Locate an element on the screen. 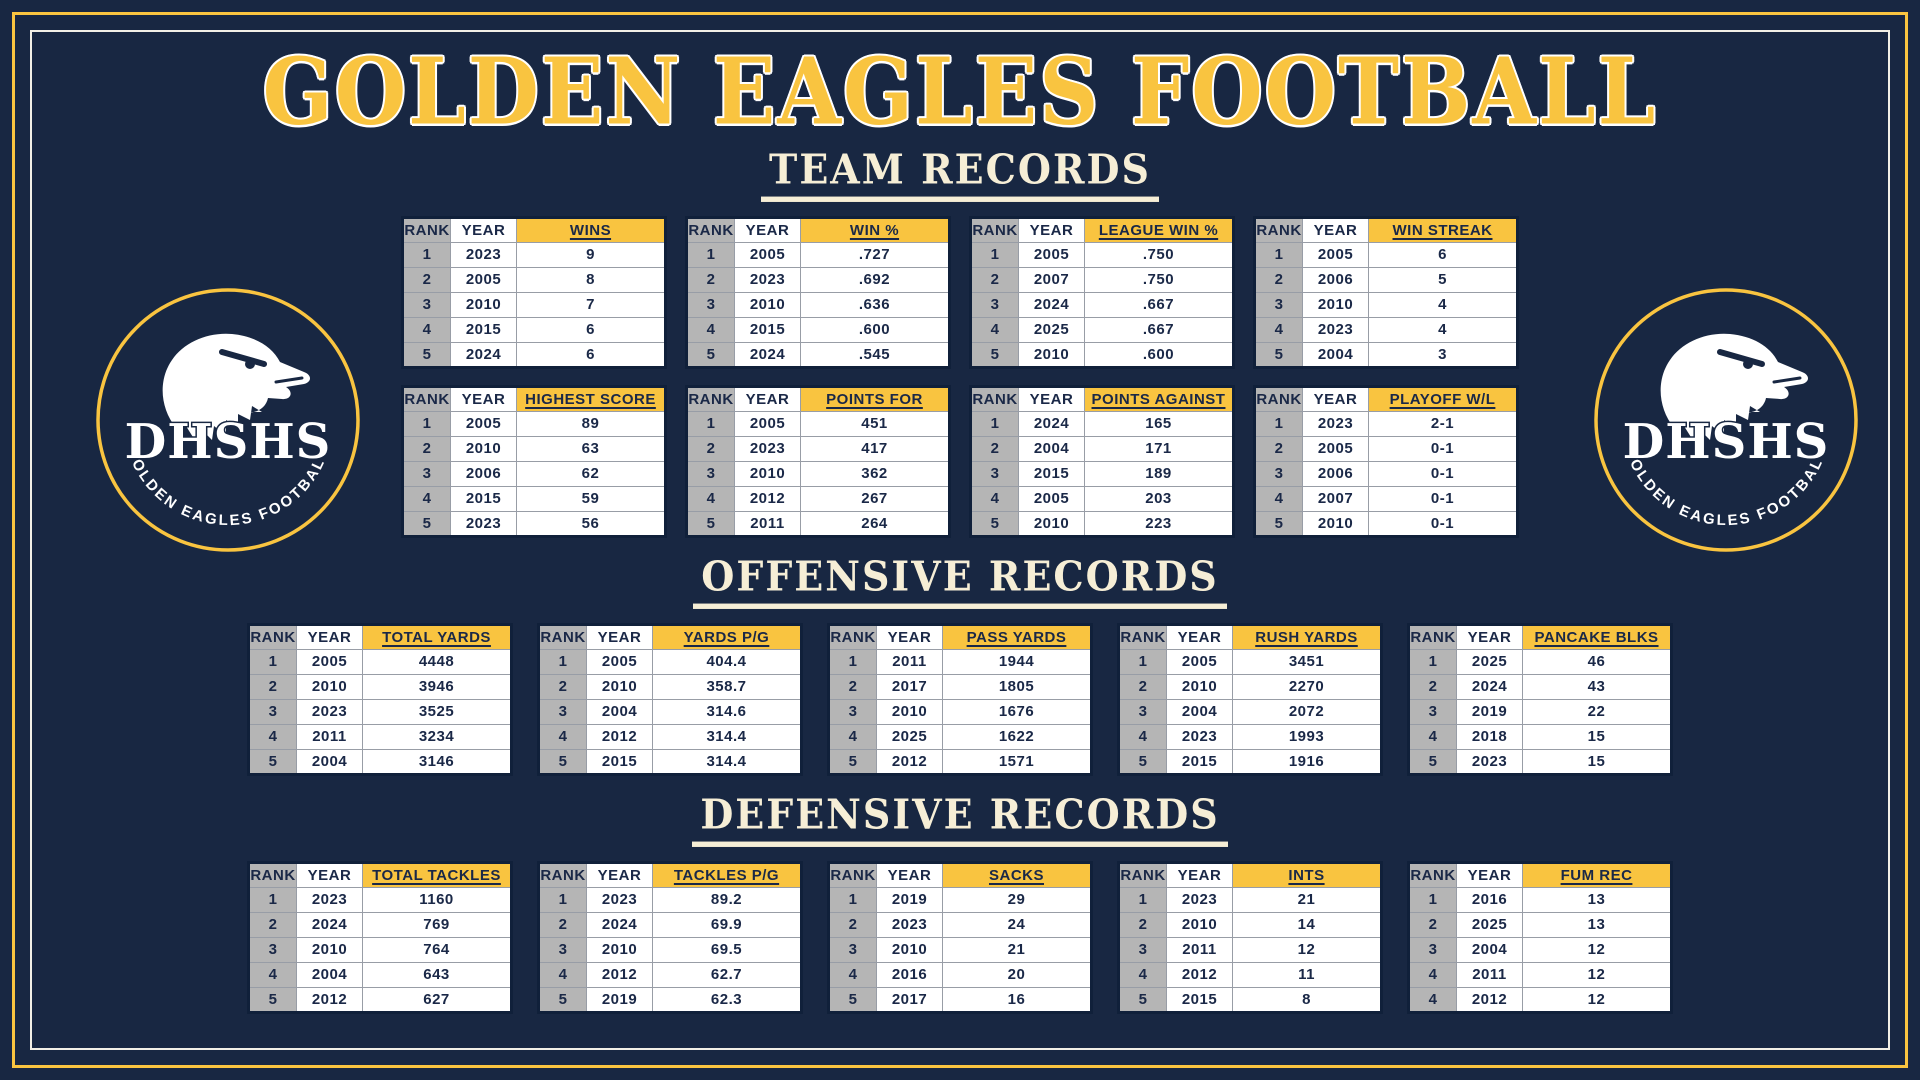 The image size is (1920, 1080). table-row: 1 2019 29 is located at coordinates (960, 899).